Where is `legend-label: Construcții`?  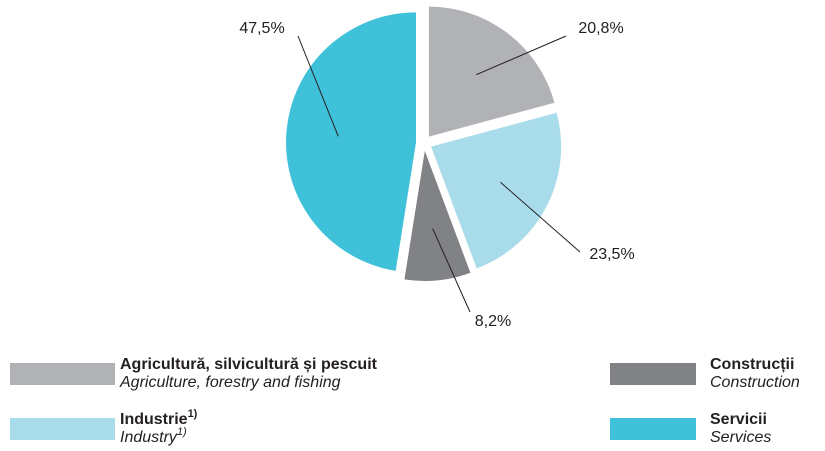
legend-label: Construcții is located at coordinates (752, 364).